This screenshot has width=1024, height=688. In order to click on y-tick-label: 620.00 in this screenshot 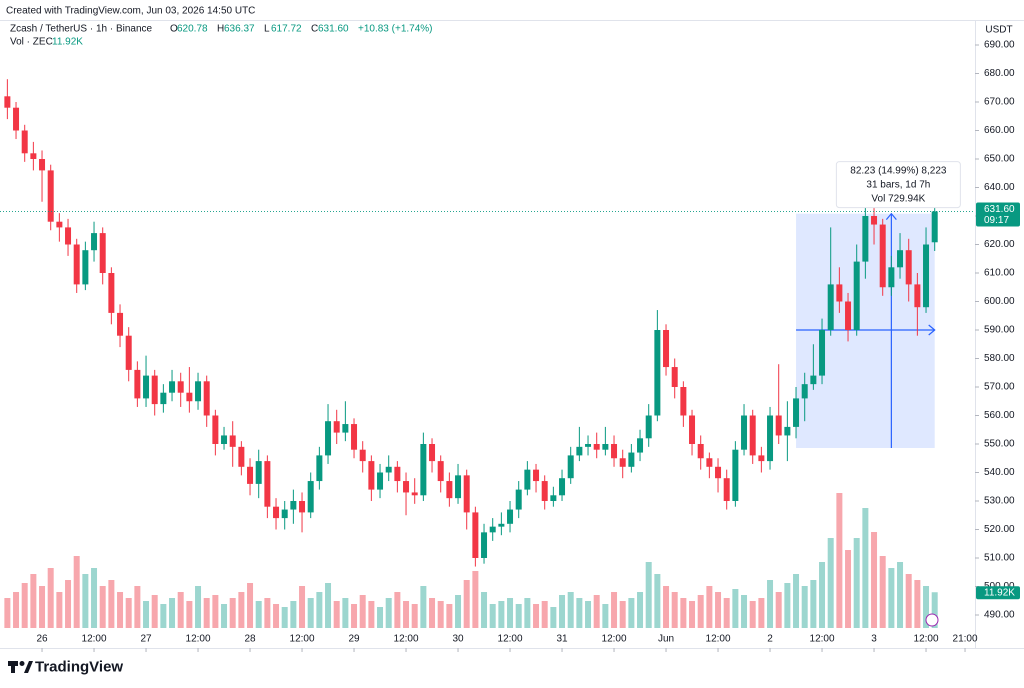, I will do `click(999, 244)`.